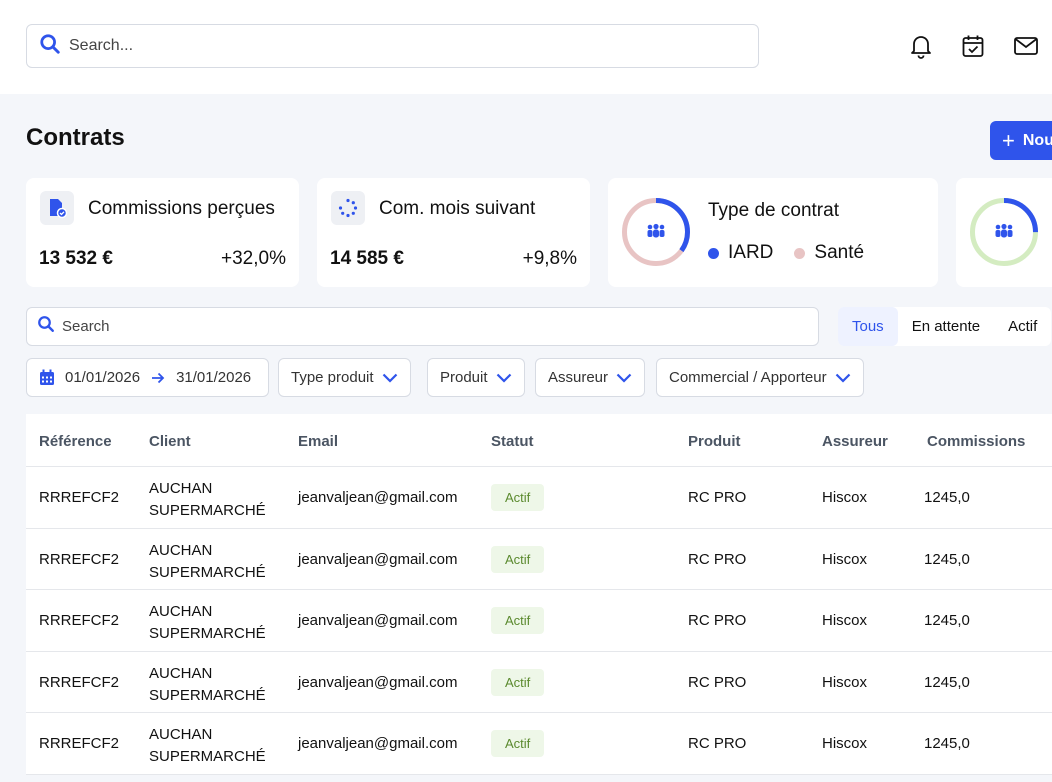 The width and height of the screenshot is (1052, 782). What do you see at coordinates (976, 441) in the screenshot?
I see `column-header-commissions: Commissions` at bounding box center [976, 441].